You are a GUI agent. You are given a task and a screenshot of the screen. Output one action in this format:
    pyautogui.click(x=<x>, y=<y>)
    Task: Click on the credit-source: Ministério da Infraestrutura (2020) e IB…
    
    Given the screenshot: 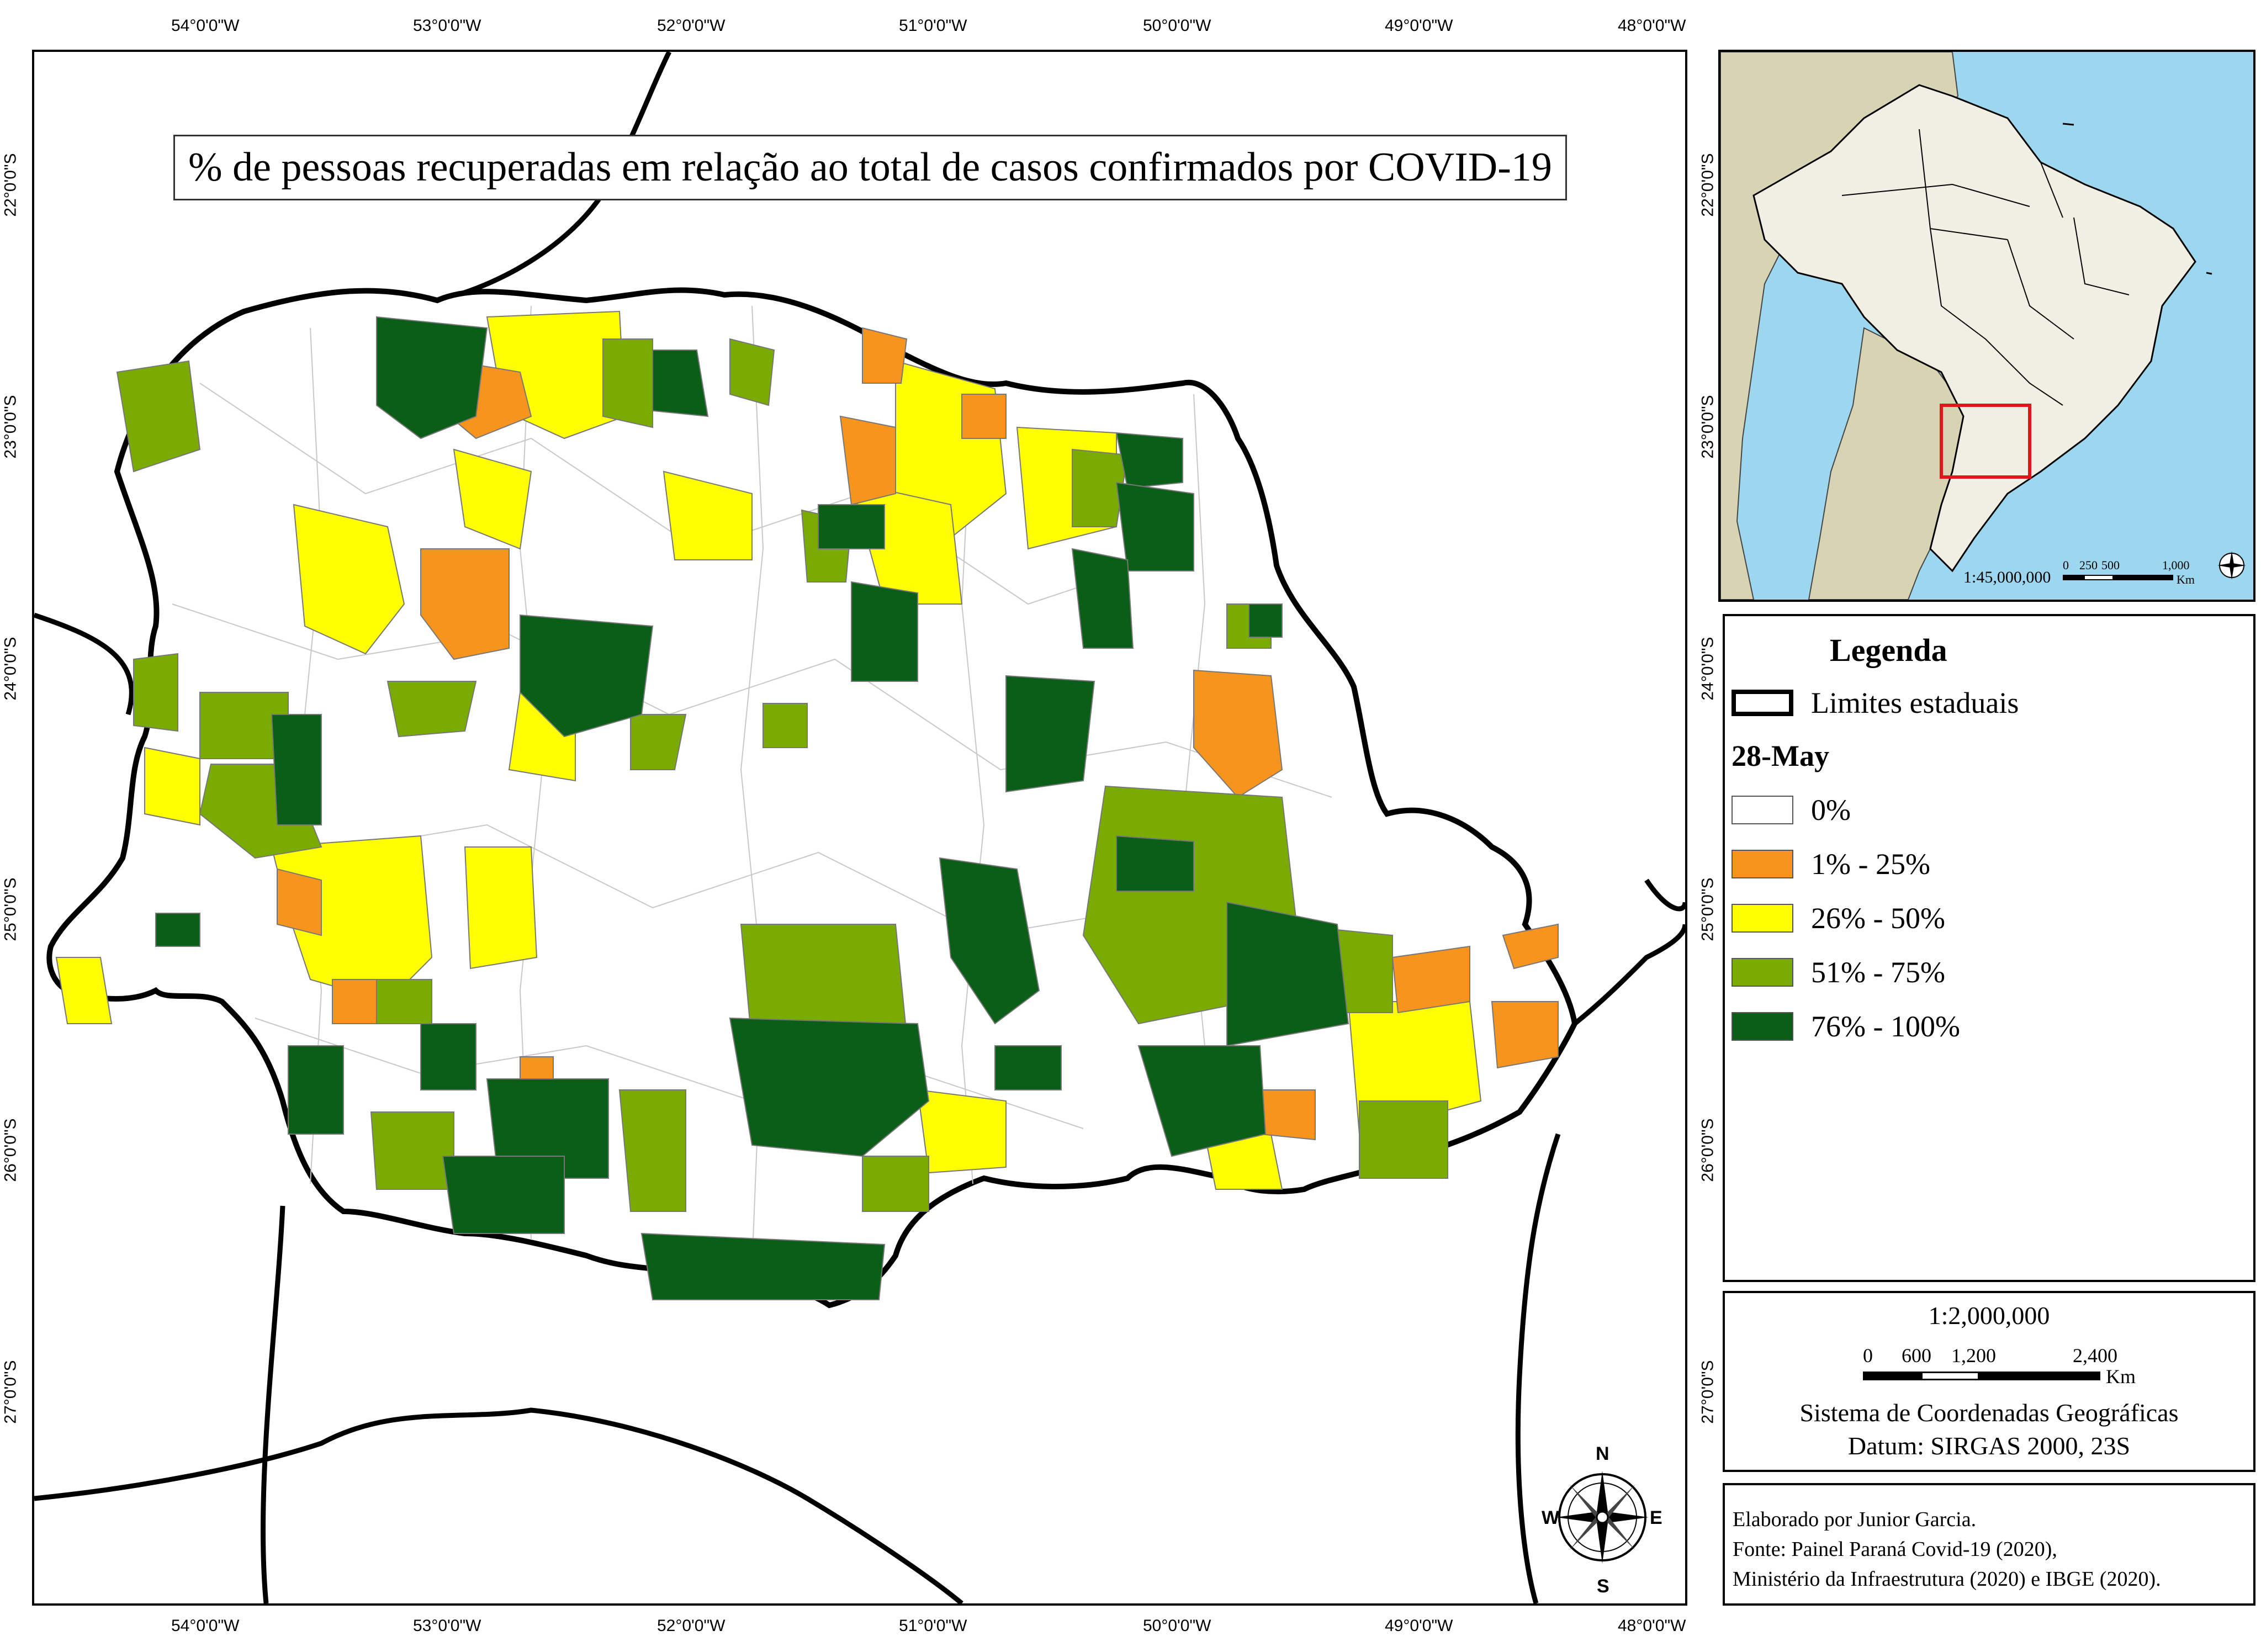 What is the action you would take?
    pyautogui.click(x=1947, y=1579)
    